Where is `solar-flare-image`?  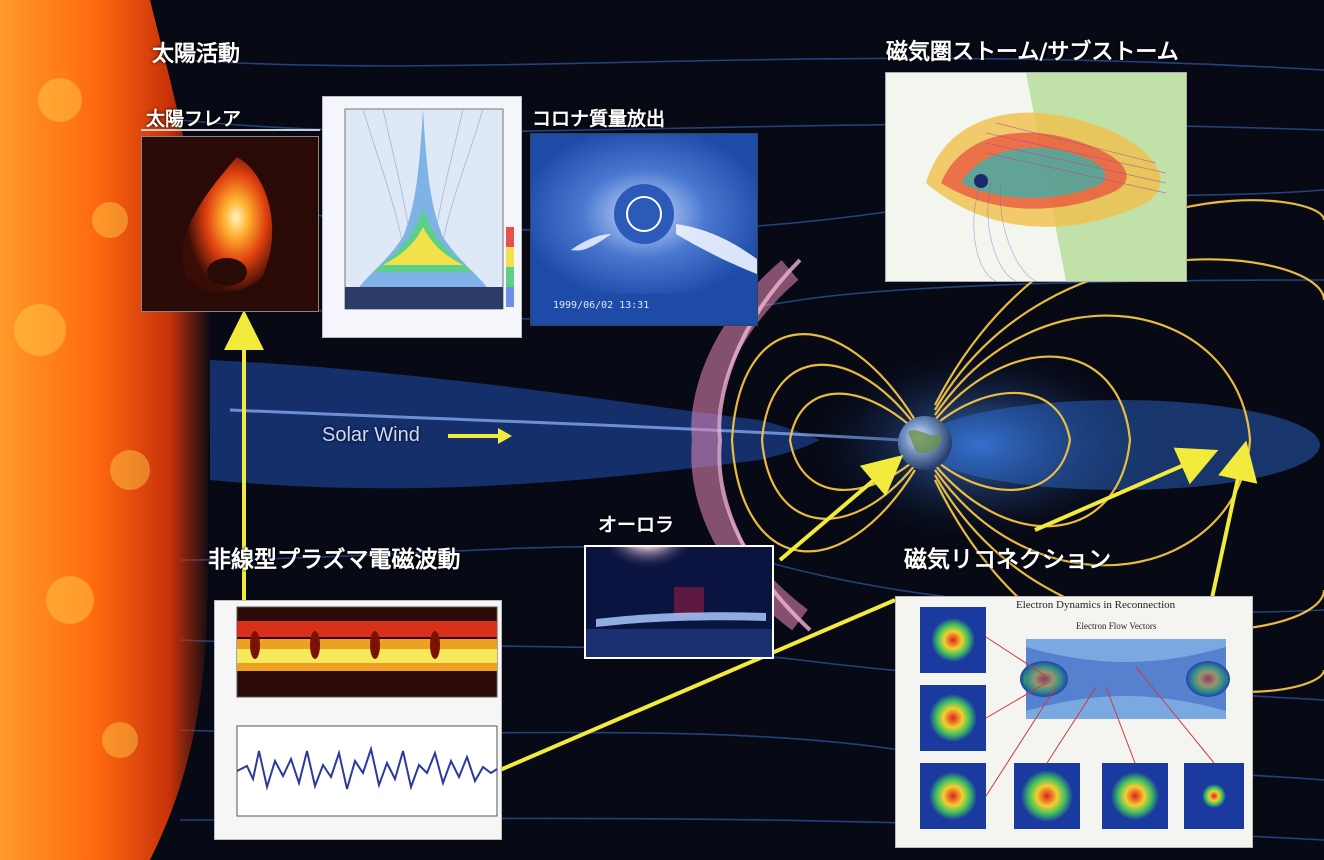 solar-flare-image is located at coordinates (230, 224).